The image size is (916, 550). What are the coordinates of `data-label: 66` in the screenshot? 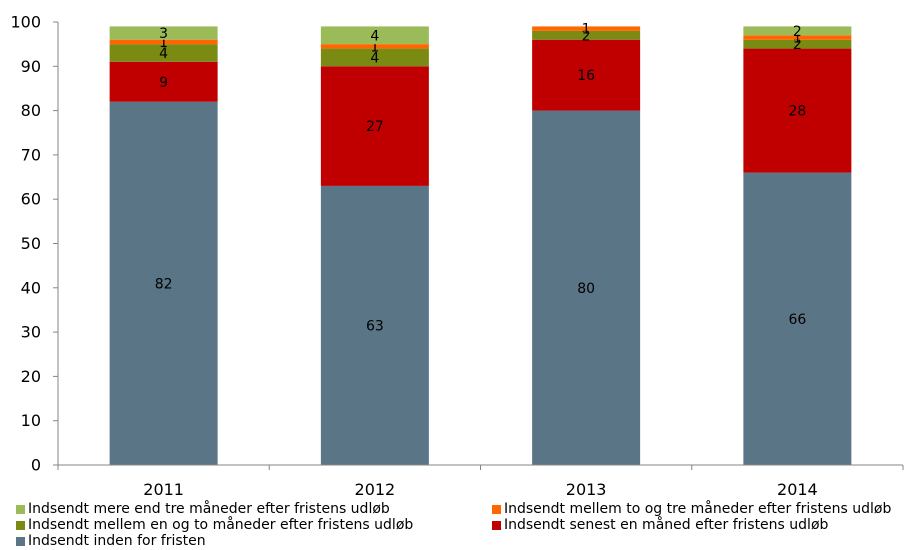 It's located at (797, 320).